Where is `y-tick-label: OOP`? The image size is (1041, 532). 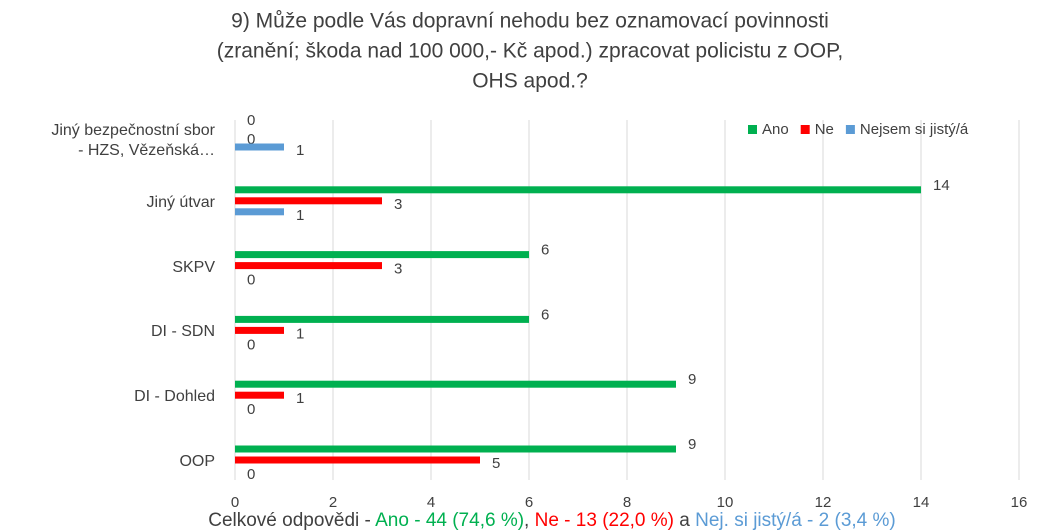
y-tick-label: OOP is located at coordinates (197, 461).